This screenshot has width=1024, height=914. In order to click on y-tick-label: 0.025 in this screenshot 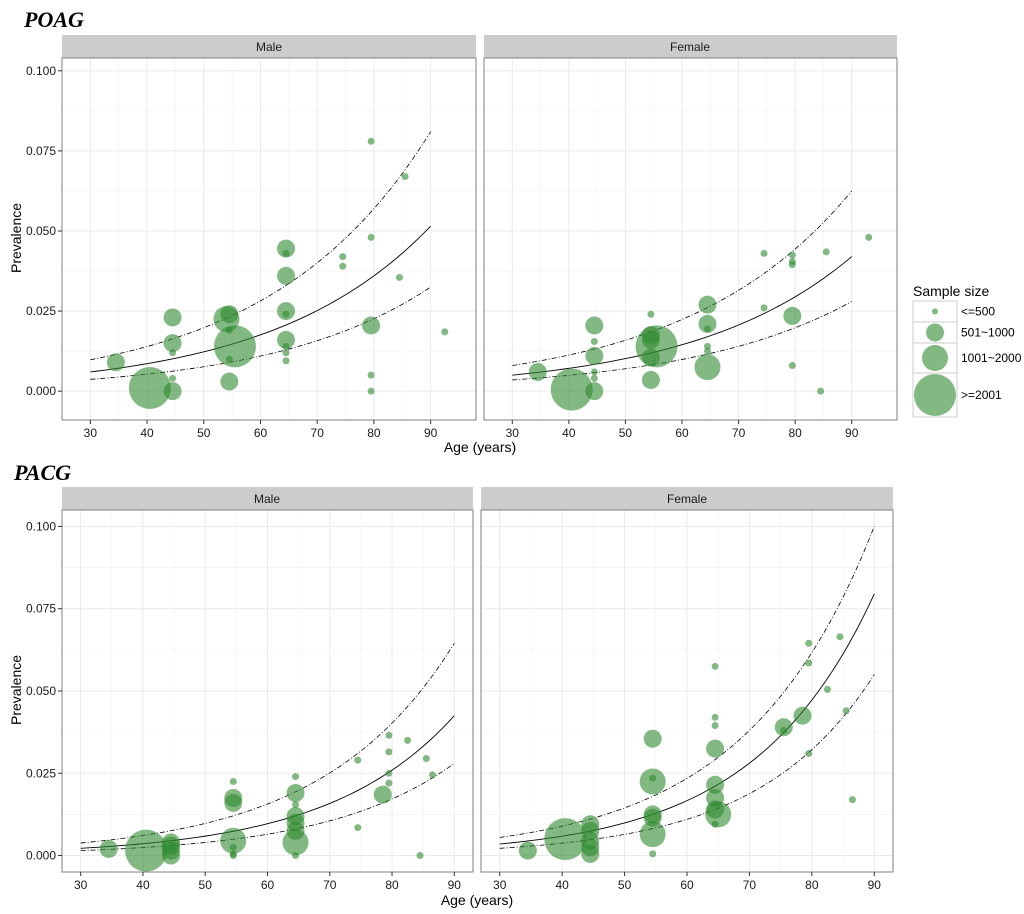, I will do `click(41, 773)`.